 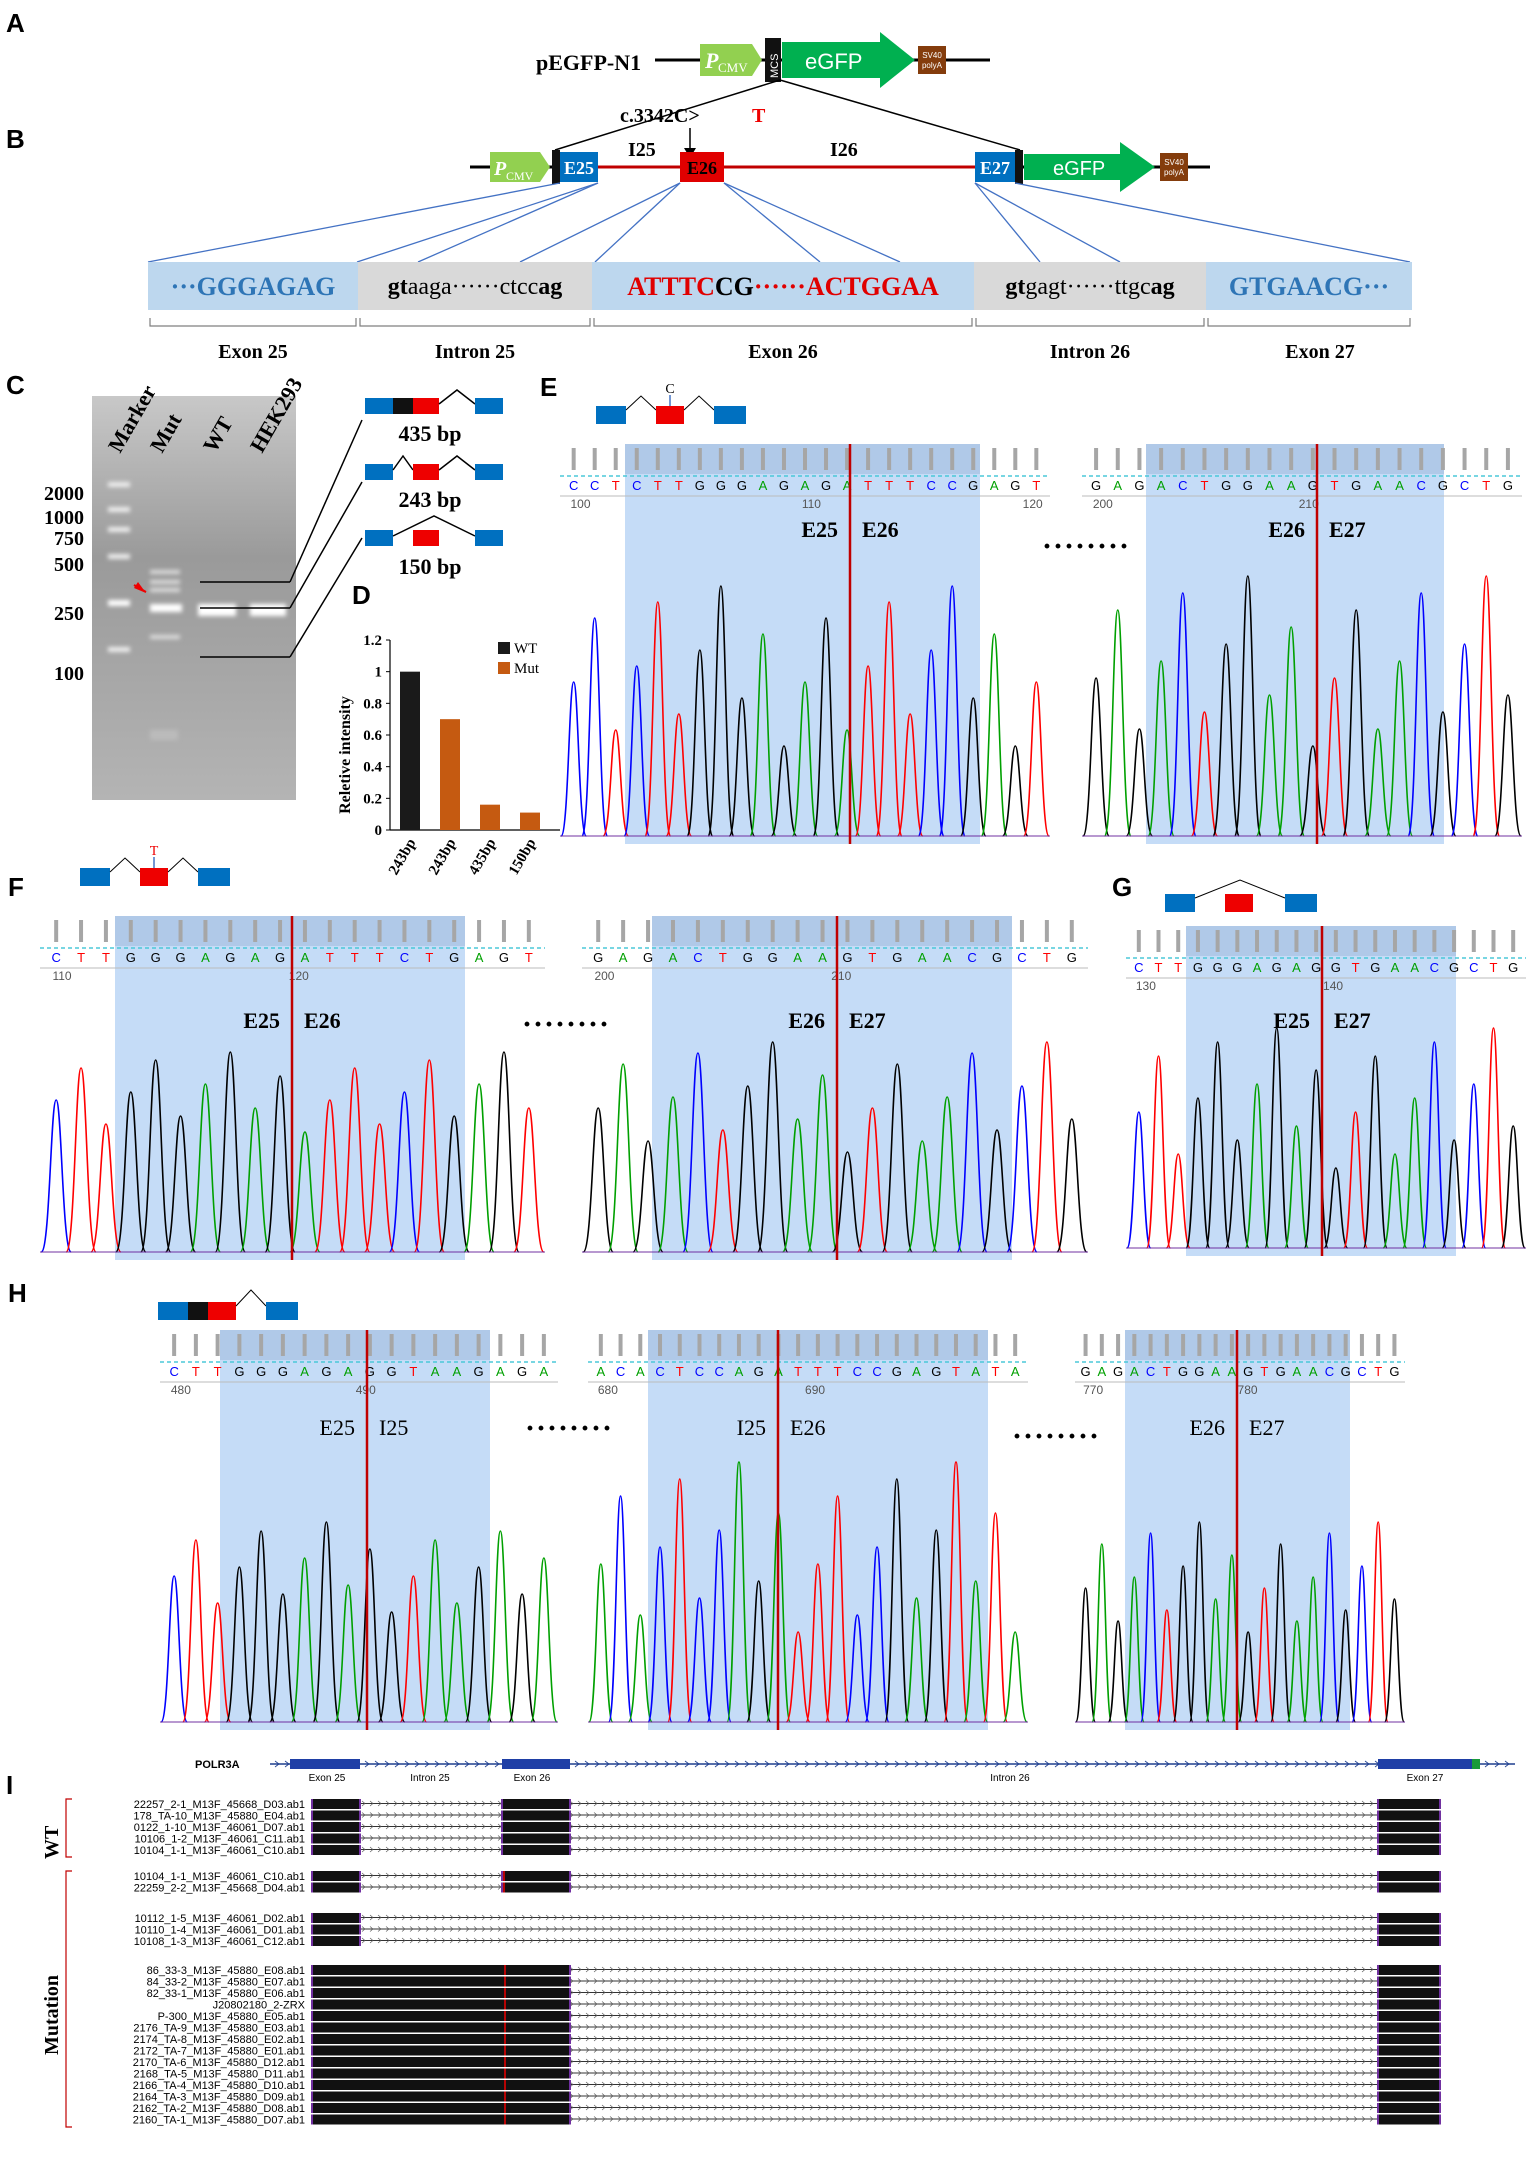 I want to click on junction-right-label: E27, so click(x=1352, y=1020).